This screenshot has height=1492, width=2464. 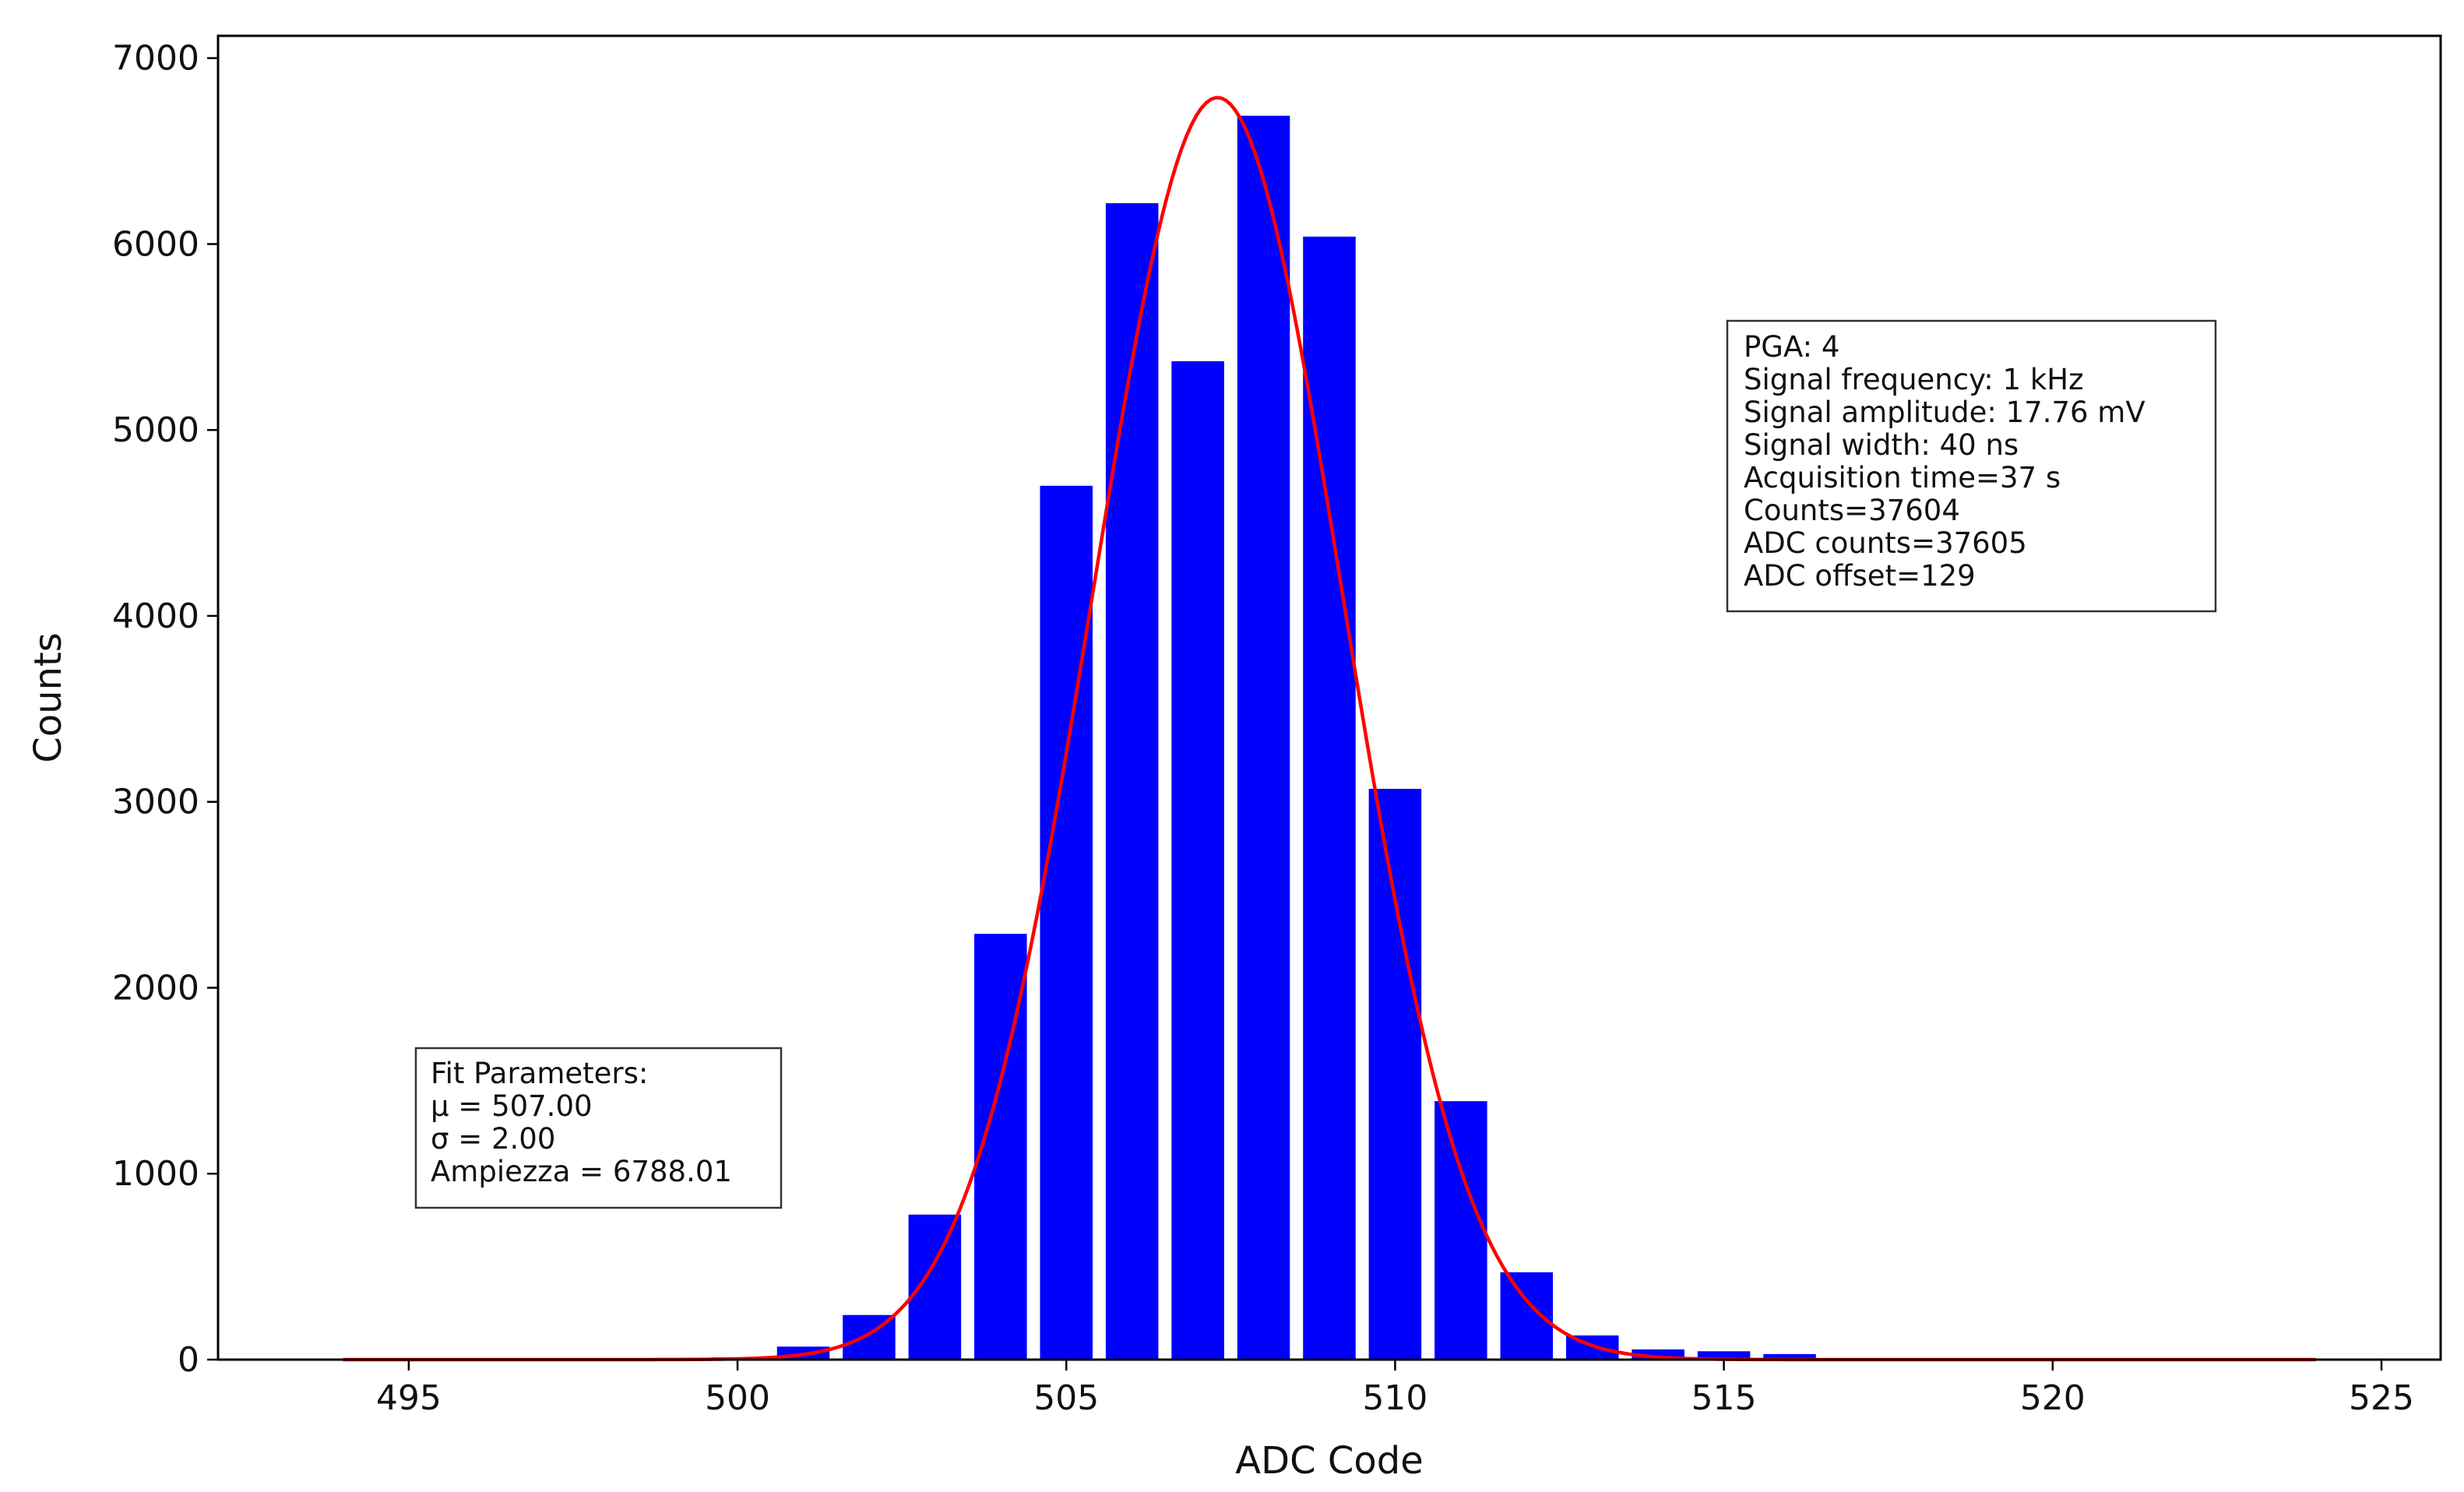 What do you see at coordinates (1886, 543) in the screenshot?
I see `info-box-line-7: ADC counts=37605` at bounding box center [1886, 543].